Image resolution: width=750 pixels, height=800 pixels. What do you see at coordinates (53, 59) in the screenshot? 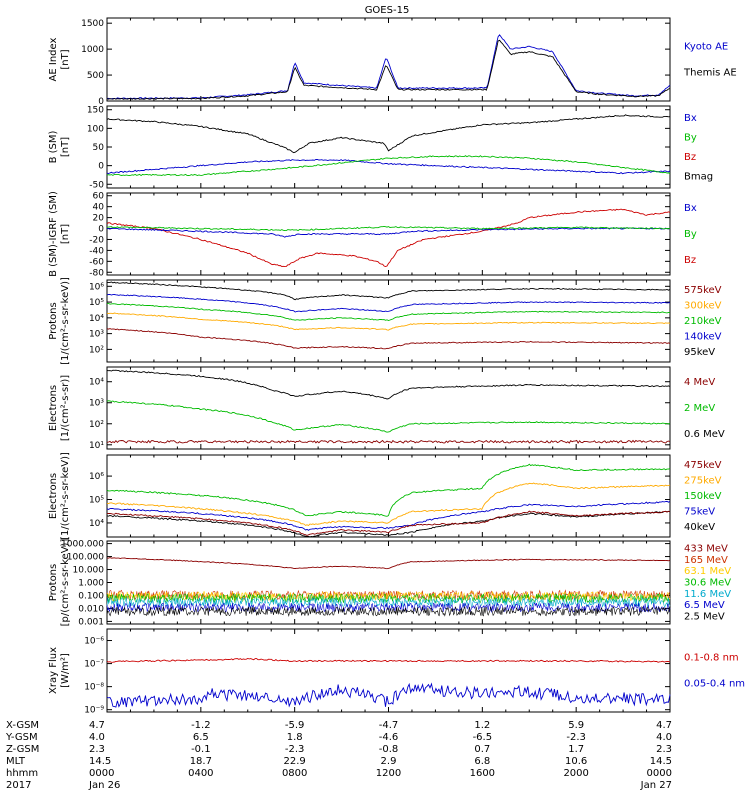
I see `y-axis-label: AE Index` at bounding box center [53, 59].